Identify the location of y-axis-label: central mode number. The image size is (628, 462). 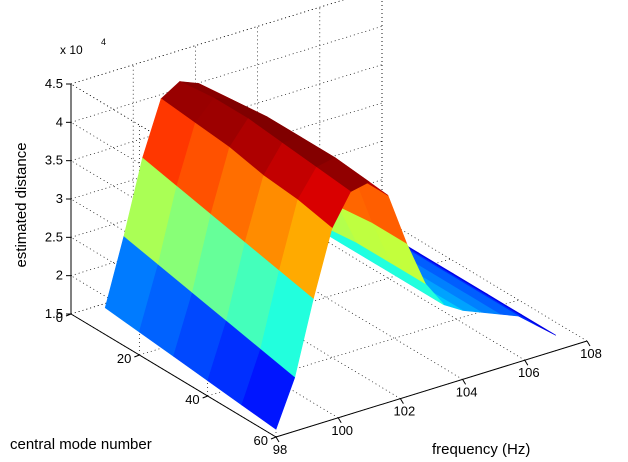
(81, 444).